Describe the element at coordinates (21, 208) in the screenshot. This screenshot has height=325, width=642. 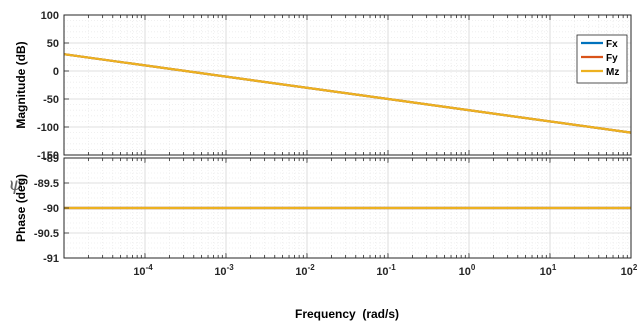
I see `phase-y-axis-label: Phase (deg)` at that location.